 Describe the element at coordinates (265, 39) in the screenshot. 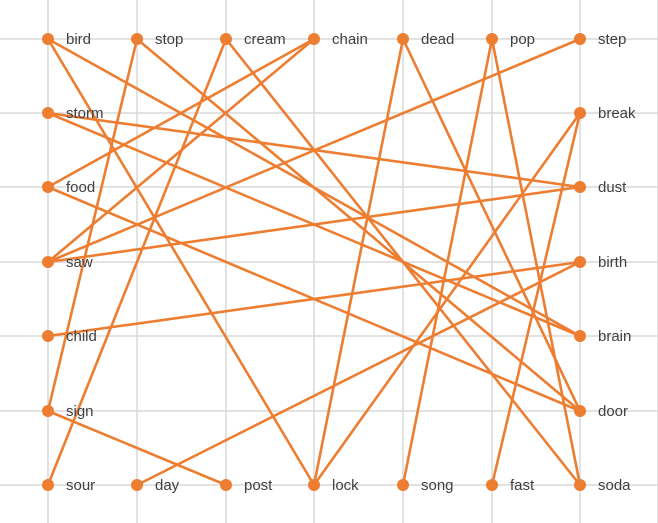

I see `node-label: cream` at that location.